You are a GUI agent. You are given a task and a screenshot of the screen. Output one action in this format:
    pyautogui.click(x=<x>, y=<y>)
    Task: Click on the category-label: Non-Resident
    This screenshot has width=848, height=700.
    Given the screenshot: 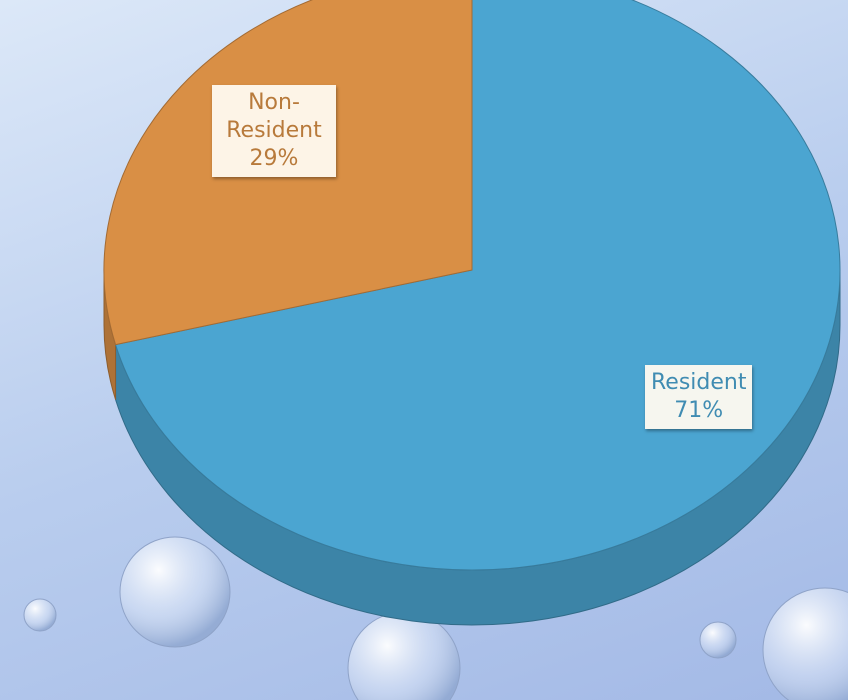 What is the action you would take?
    pyautogui.click(x=274, y=116)
    